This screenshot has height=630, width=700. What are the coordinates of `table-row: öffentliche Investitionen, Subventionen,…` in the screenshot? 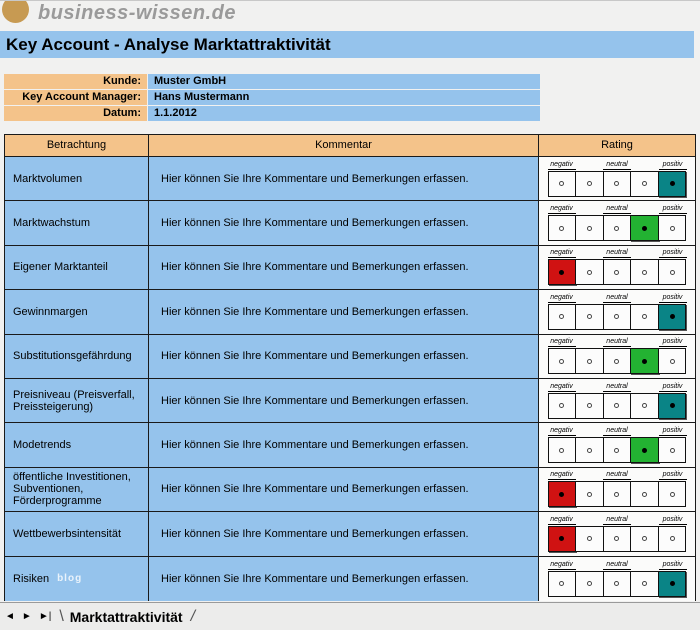 It's located at (350, 490).